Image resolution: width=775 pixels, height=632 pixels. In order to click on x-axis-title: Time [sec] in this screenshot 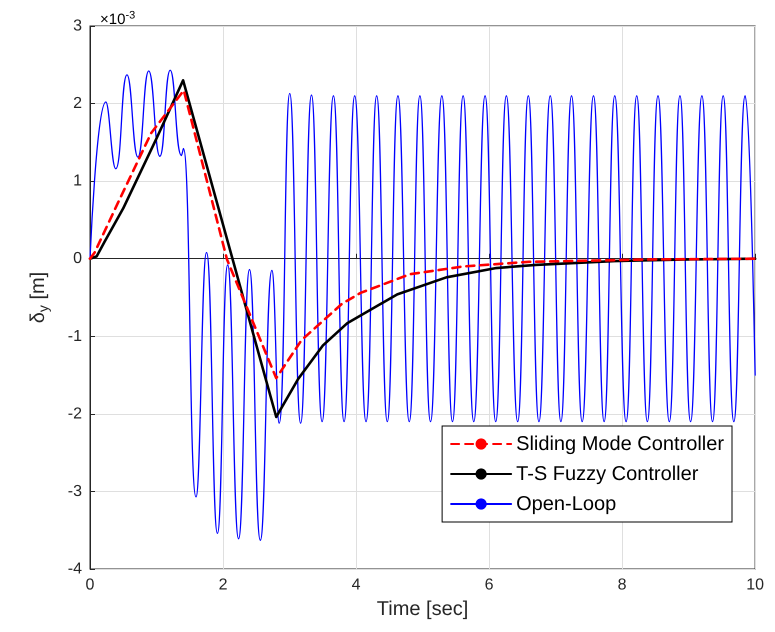, I will do `click(422, 609)`.